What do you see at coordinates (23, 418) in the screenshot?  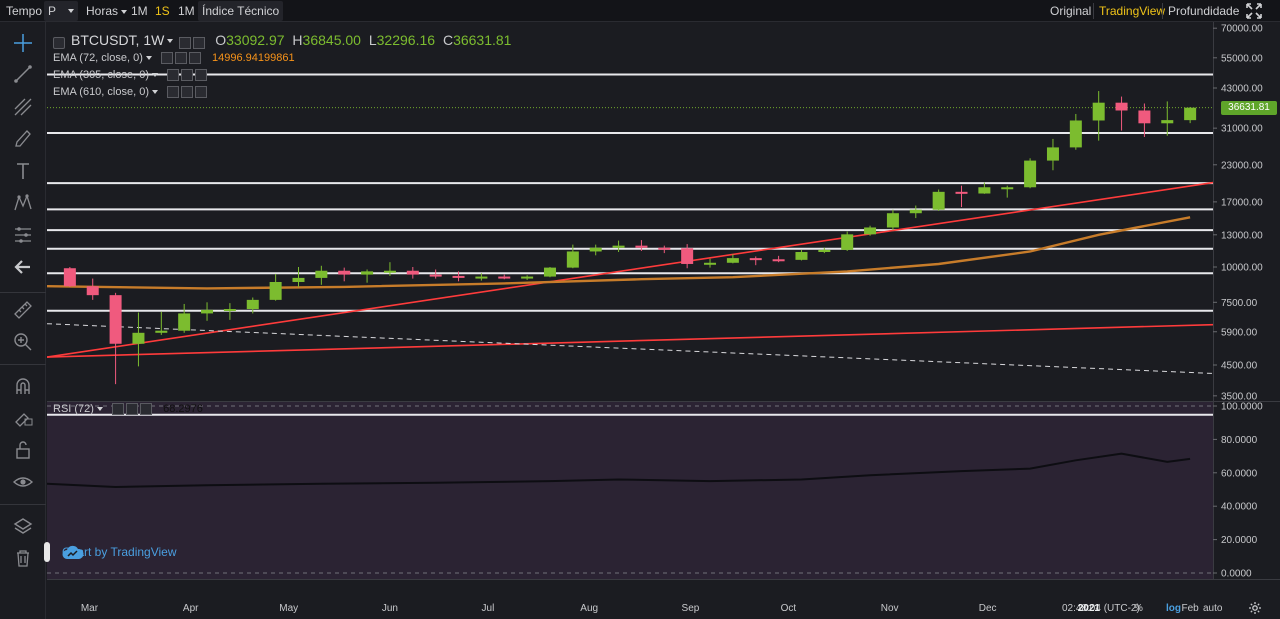 I see `lock-drawing-icon` at bounding box center [23, 418].